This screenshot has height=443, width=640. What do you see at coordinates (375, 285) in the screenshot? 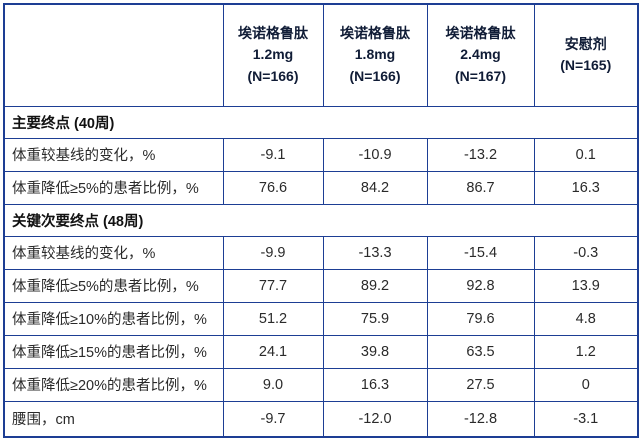
I see `value-cell: 89.2` at bounding box center [375, 285].